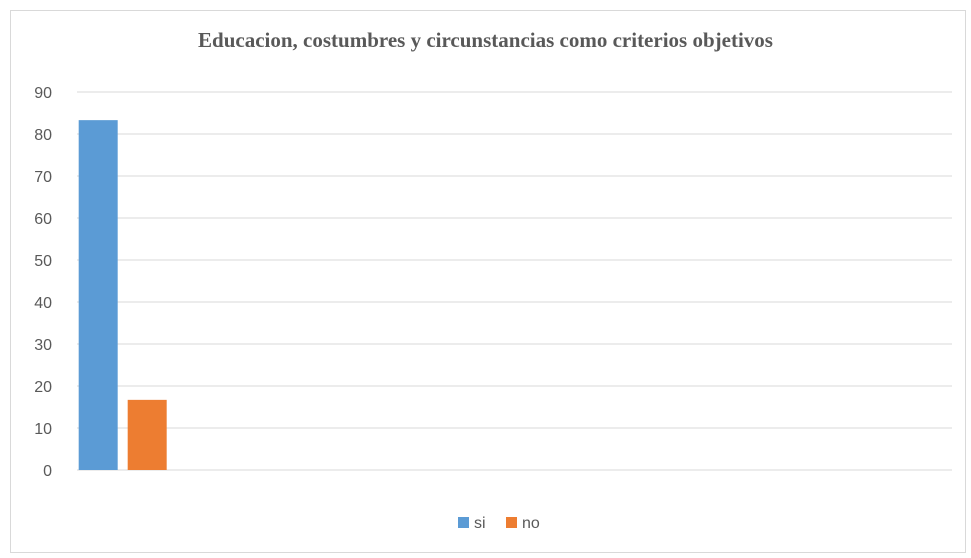 This screenshot has height=558, width=971. Describe the element at coordinates (531, 523) in the screenshot. I see `legend-label-no: no` at that location.